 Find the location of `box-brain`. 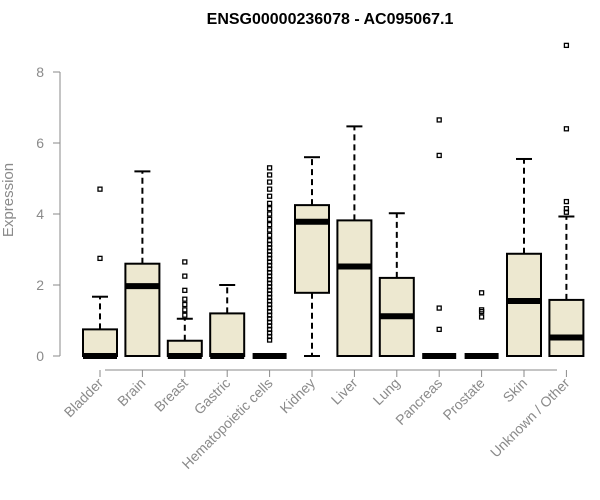

box-brain is located at coordinates (142, 264).